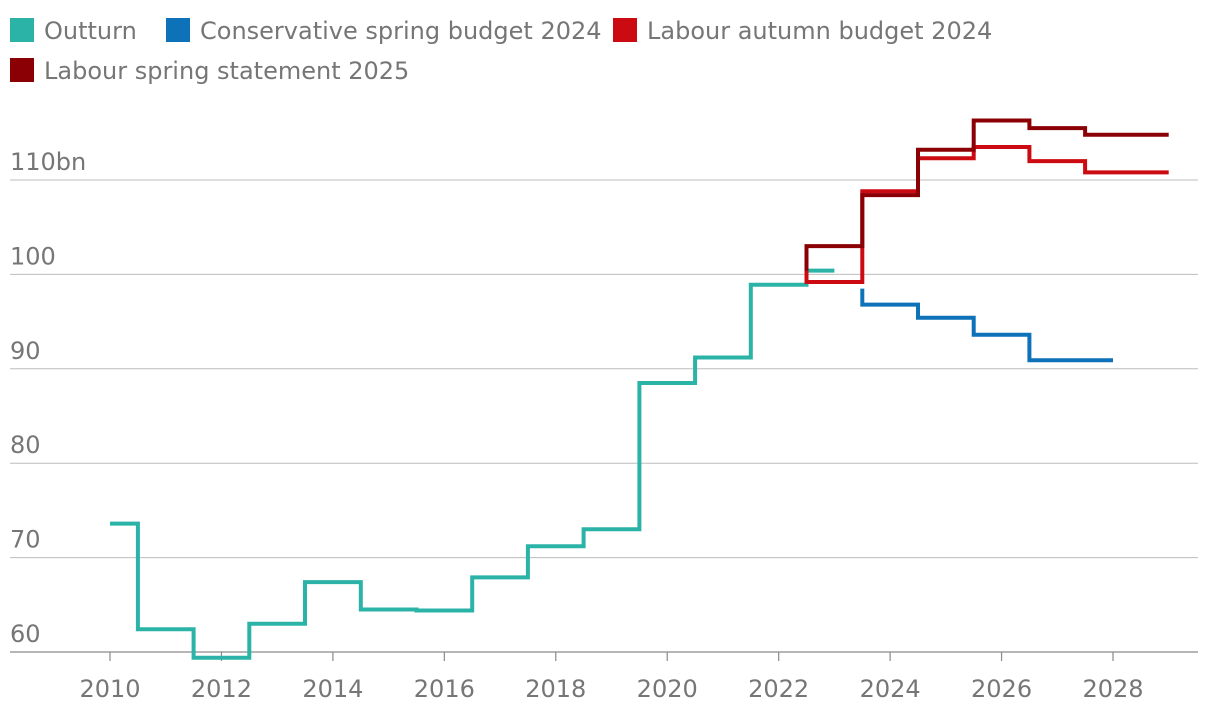  What do you see at coordinates (986, 325) in the screenshot?
I see `series-line-conservative-spring-budget-2024` at bounding box center [986, 325].